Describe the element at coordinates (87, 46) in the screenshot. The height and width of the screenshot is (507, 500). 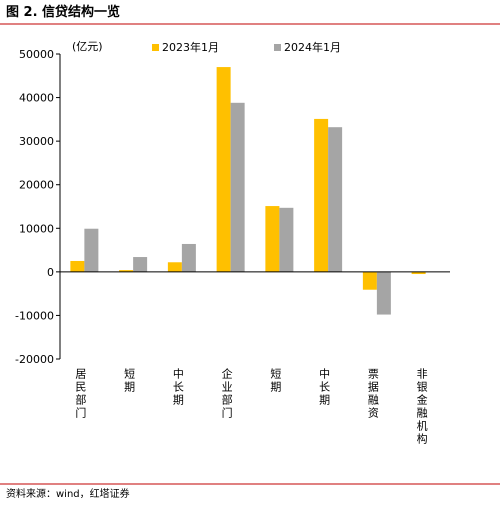
I see `unit-label: (亿元)` at that location.